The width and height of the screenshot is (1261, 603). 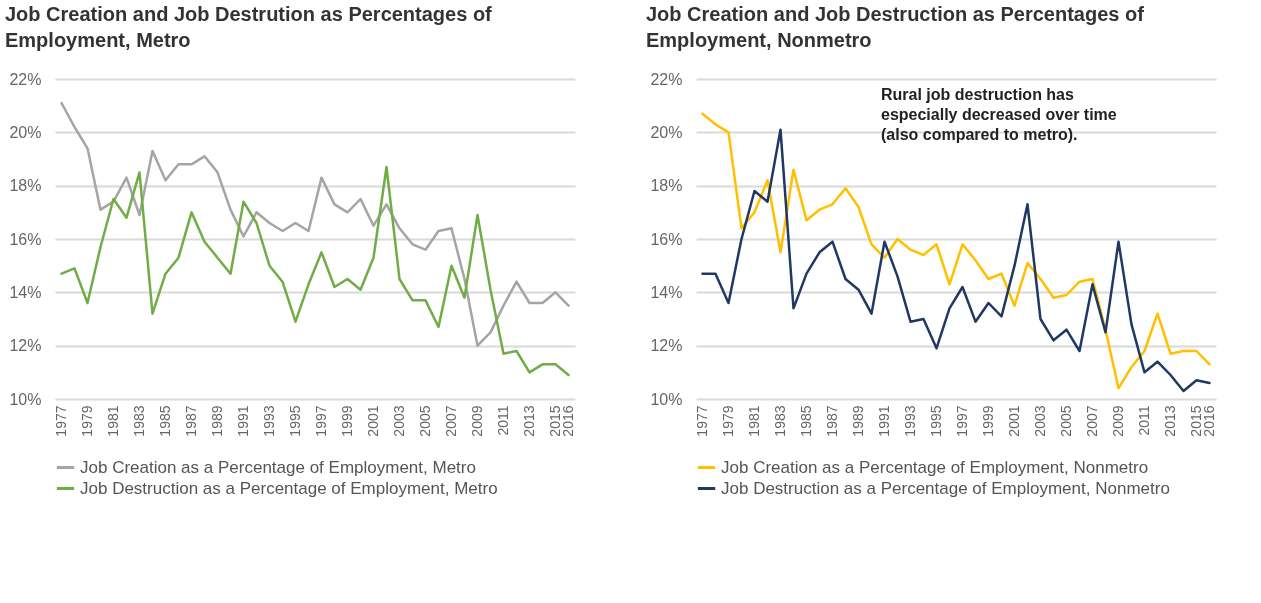 What do you see at coordinates (278, 467) in the screenshot?
I see `legend-label: Job Creation as a Percentage of Employment, Metro` at bounding box center [278, 467].